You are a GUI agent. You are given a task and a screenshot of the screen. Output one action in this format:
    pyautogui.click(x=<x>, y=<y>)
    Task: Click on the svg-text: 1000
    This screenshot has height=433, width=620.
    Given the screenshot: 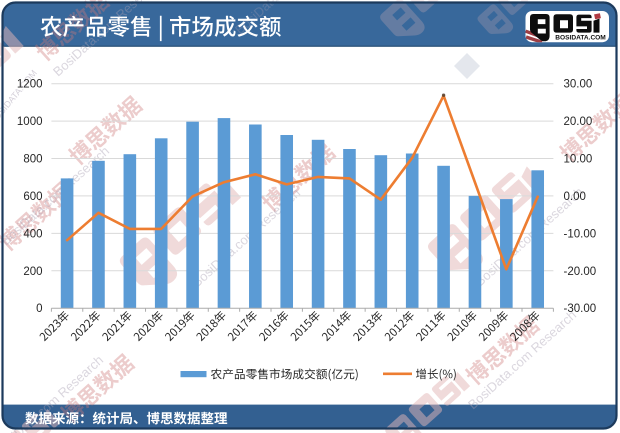 What is the action you would take?
    pyautogui.click(x=30, y=122)
    